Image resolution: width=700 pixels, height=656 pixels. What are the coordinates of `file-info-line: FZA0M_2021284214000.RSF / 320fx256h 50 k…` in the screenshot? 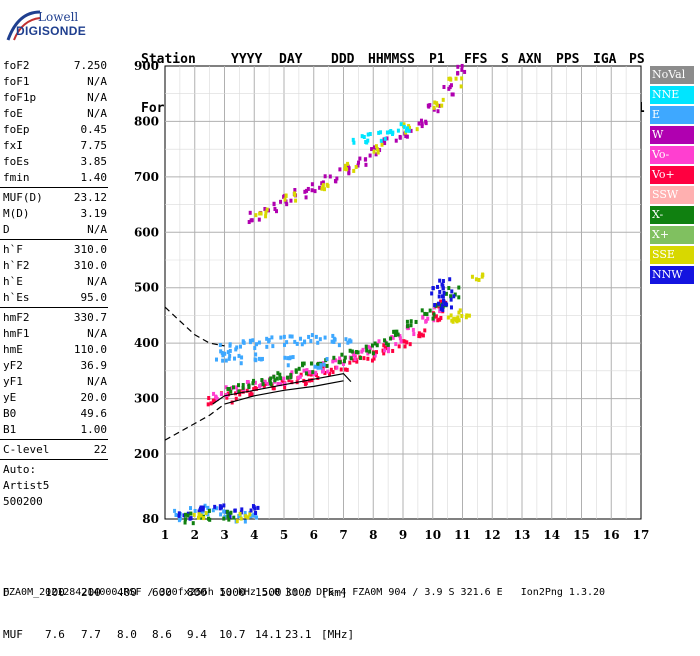 It's located at (304, 592).